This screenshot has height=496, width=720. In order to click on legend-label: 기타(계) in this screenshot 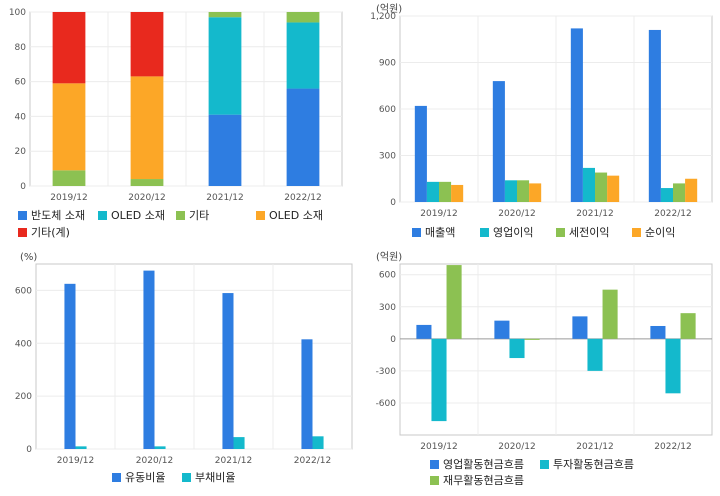, I will do `click(50, 232)`.